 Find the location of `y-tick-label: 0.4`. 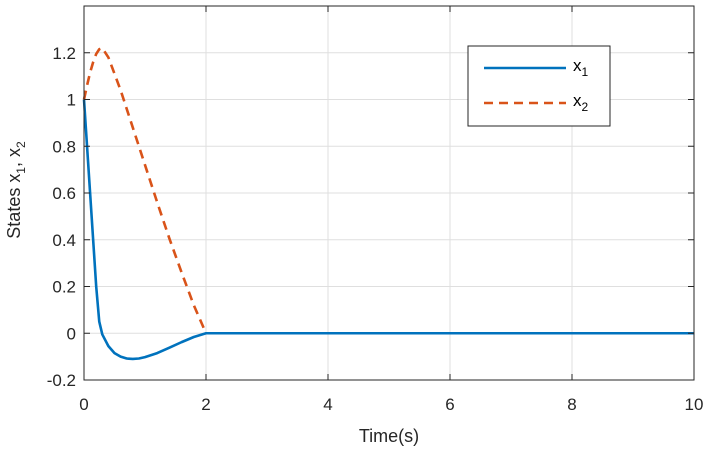

y-tick-label: 0.4 is located at coordinates (64, 240).